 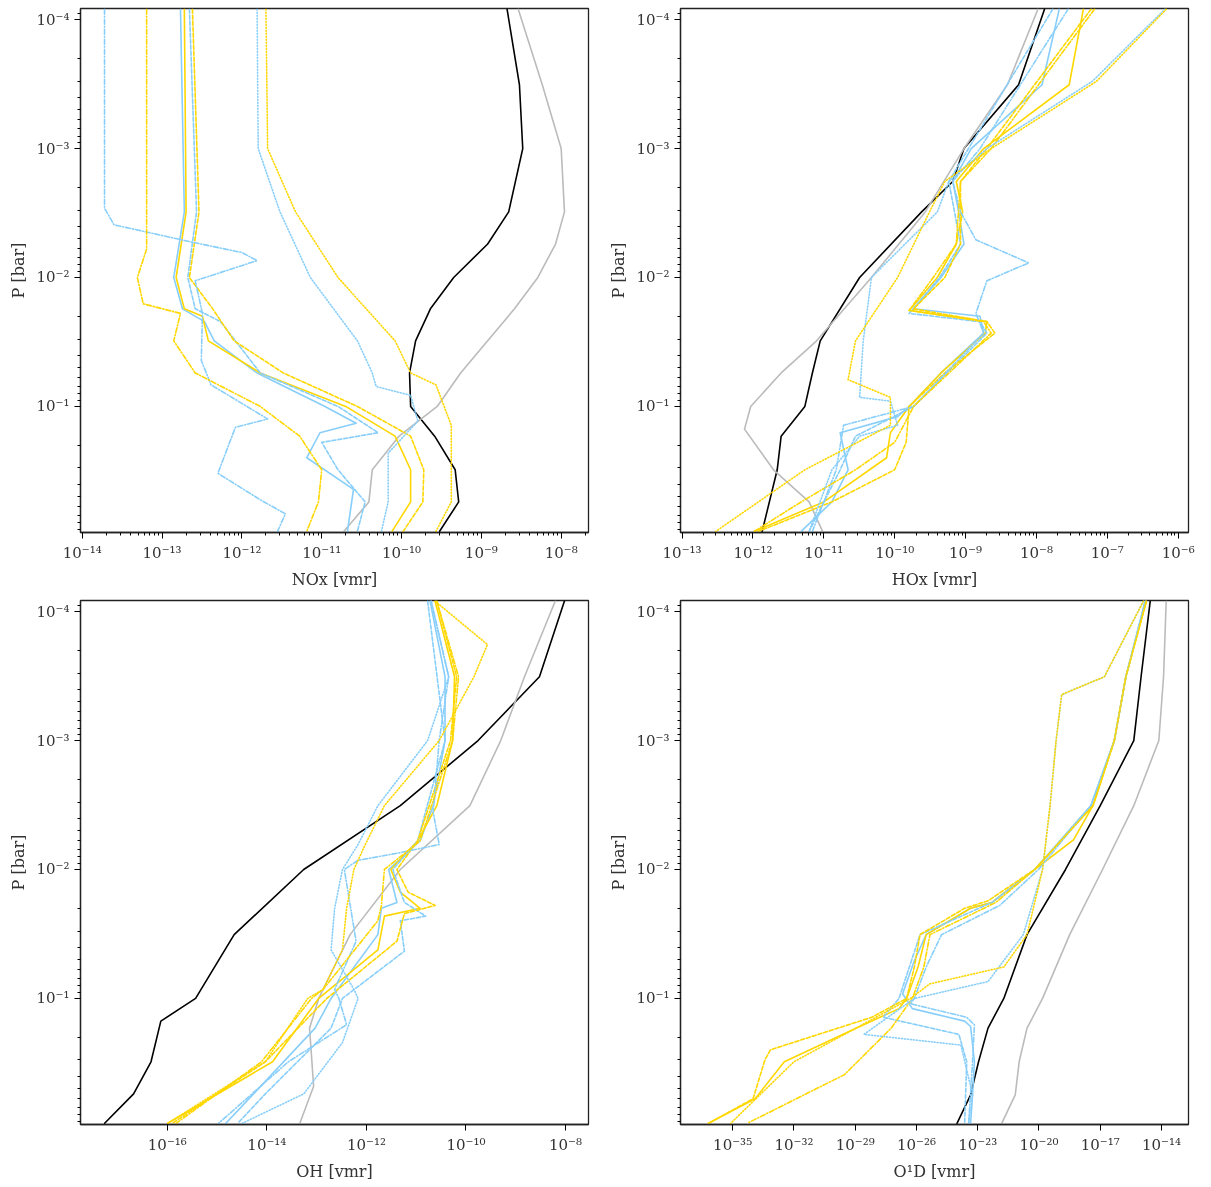 What do you see at coordinates (794, 1144) in the screenshot?
I see `x-tick-label: 10⁻³²` at bounding box center [794, 1144].